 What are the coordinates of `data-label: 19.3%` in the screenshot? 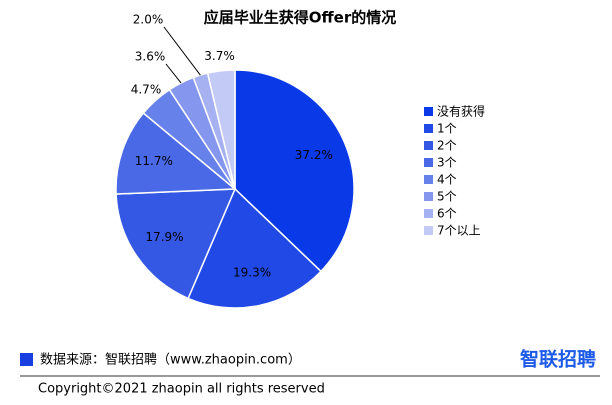 It's located at (252, 272).